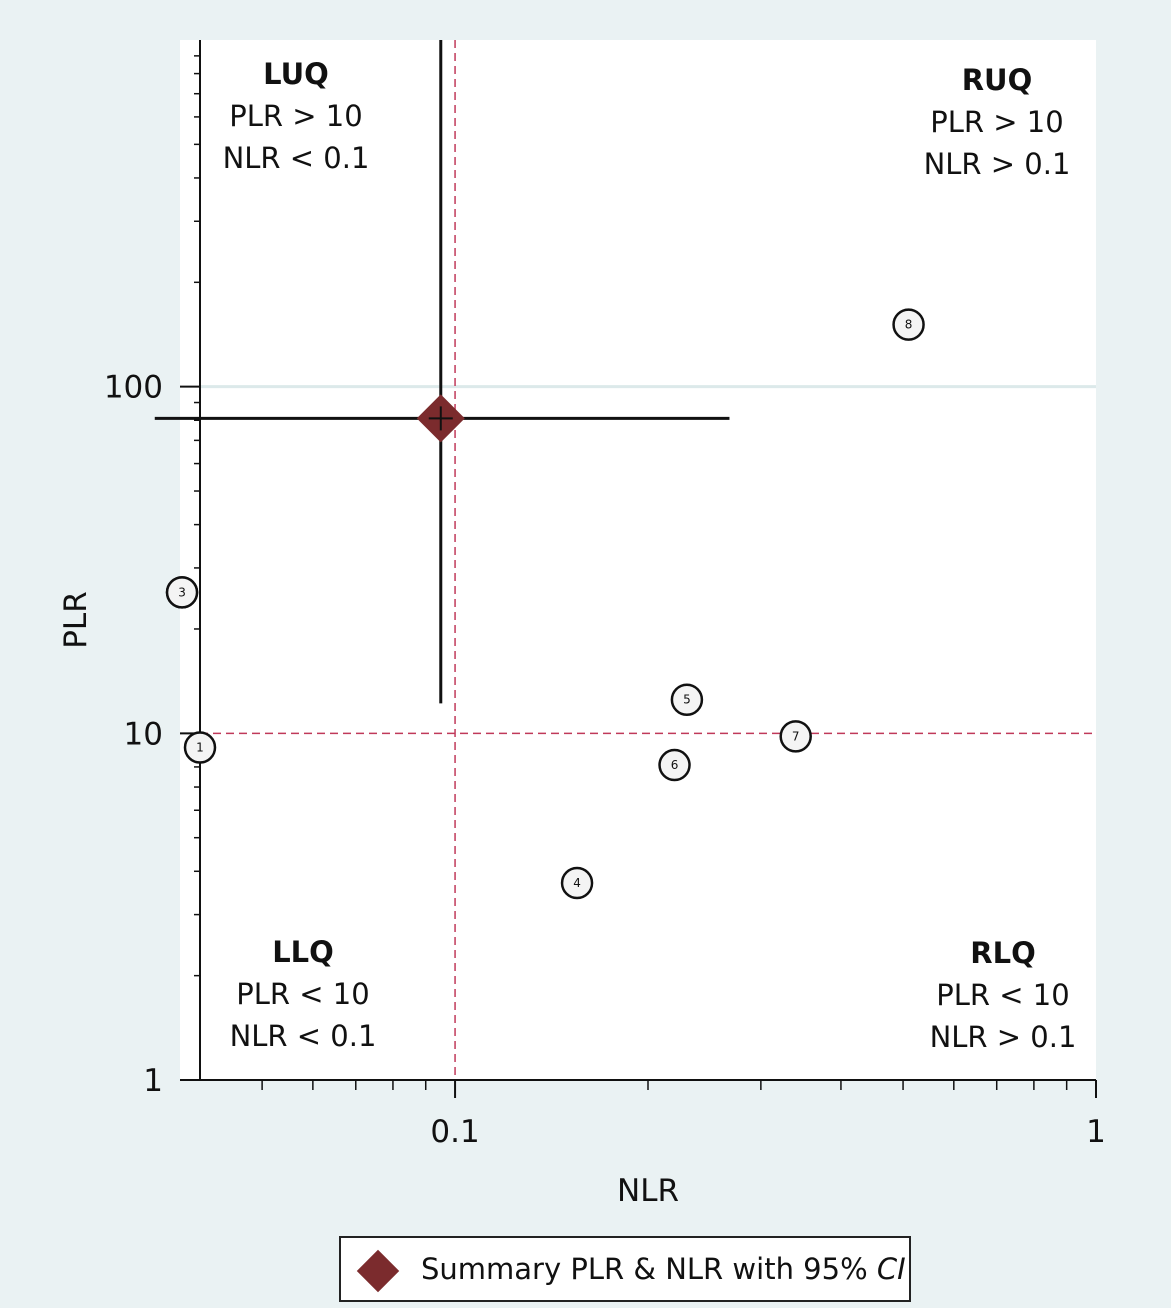  What do you see at coordinates (378, 1271) in the screenshot?
I see `legend-summary-marker` at bounding box center [378, 1271].